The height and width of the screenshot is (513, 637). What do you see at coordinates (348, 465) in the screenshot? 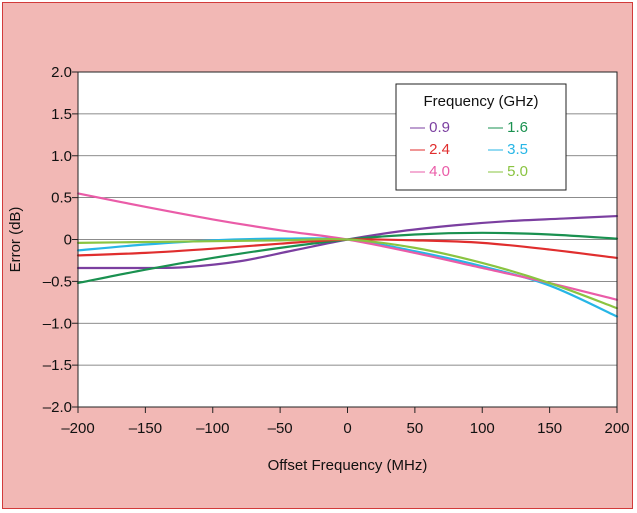
I see `x-axis-title: Offset Frequency (MHz)` at bounding box center [348, 465].